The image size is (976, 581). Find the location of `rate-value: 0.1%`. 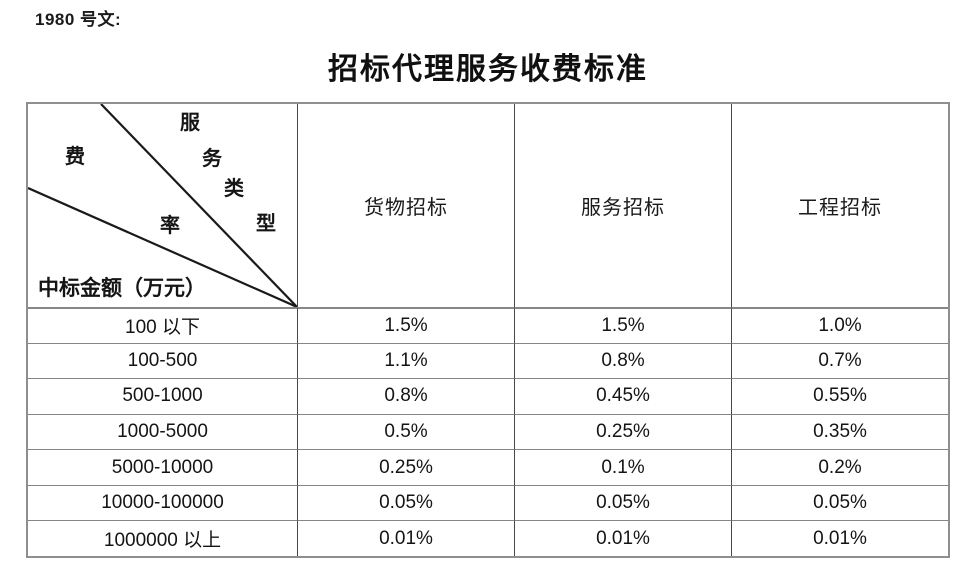

rate-value: 0.1% is located at coordinates (622, 467).